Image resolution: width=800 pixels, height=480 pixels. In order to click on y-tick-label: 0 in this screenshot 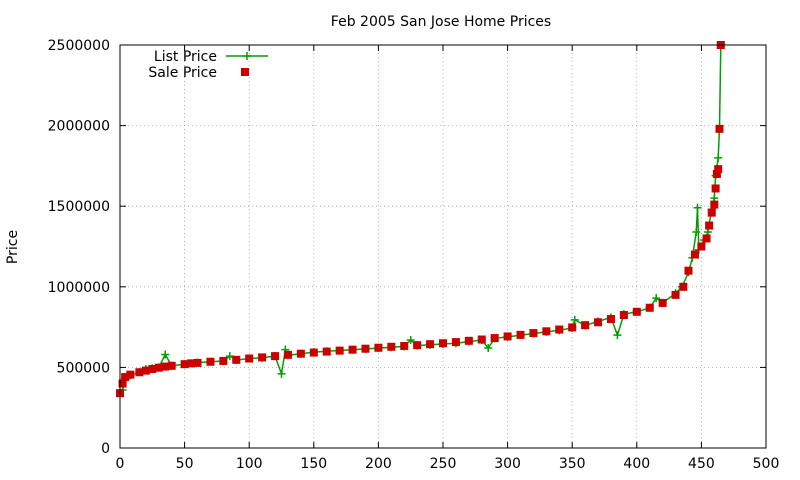, I will do `click(105, 449)`.